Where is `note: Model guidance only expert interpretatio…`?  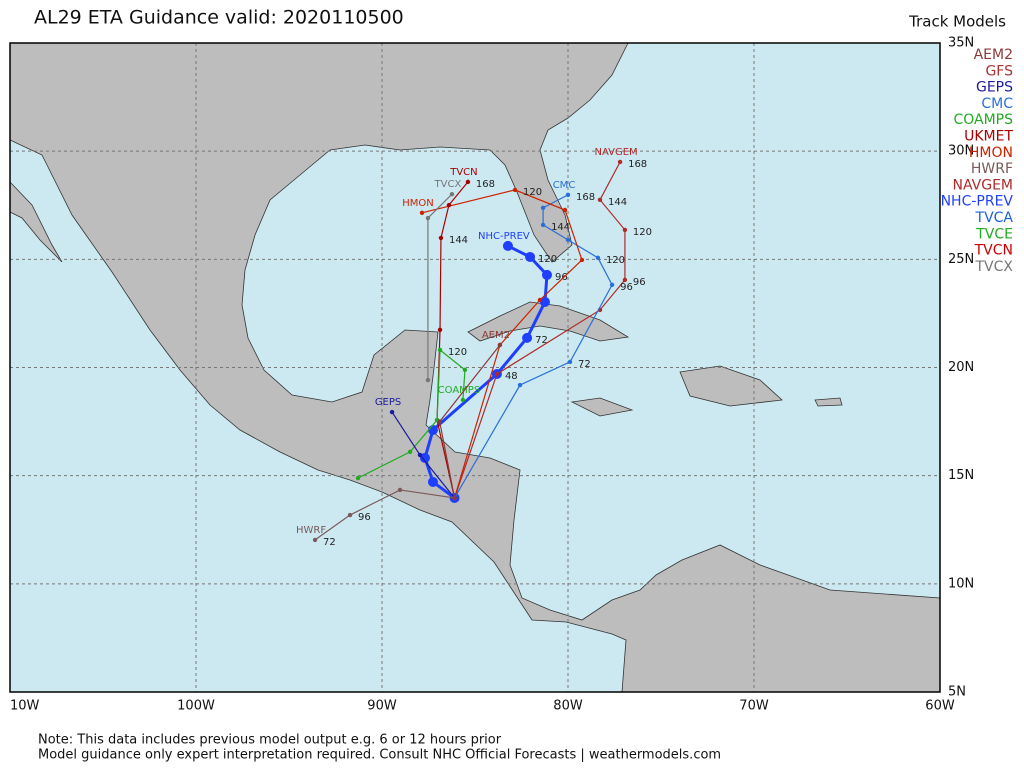 note: Model guidance only expert interpretatio… is located at coordinates (379, 755).